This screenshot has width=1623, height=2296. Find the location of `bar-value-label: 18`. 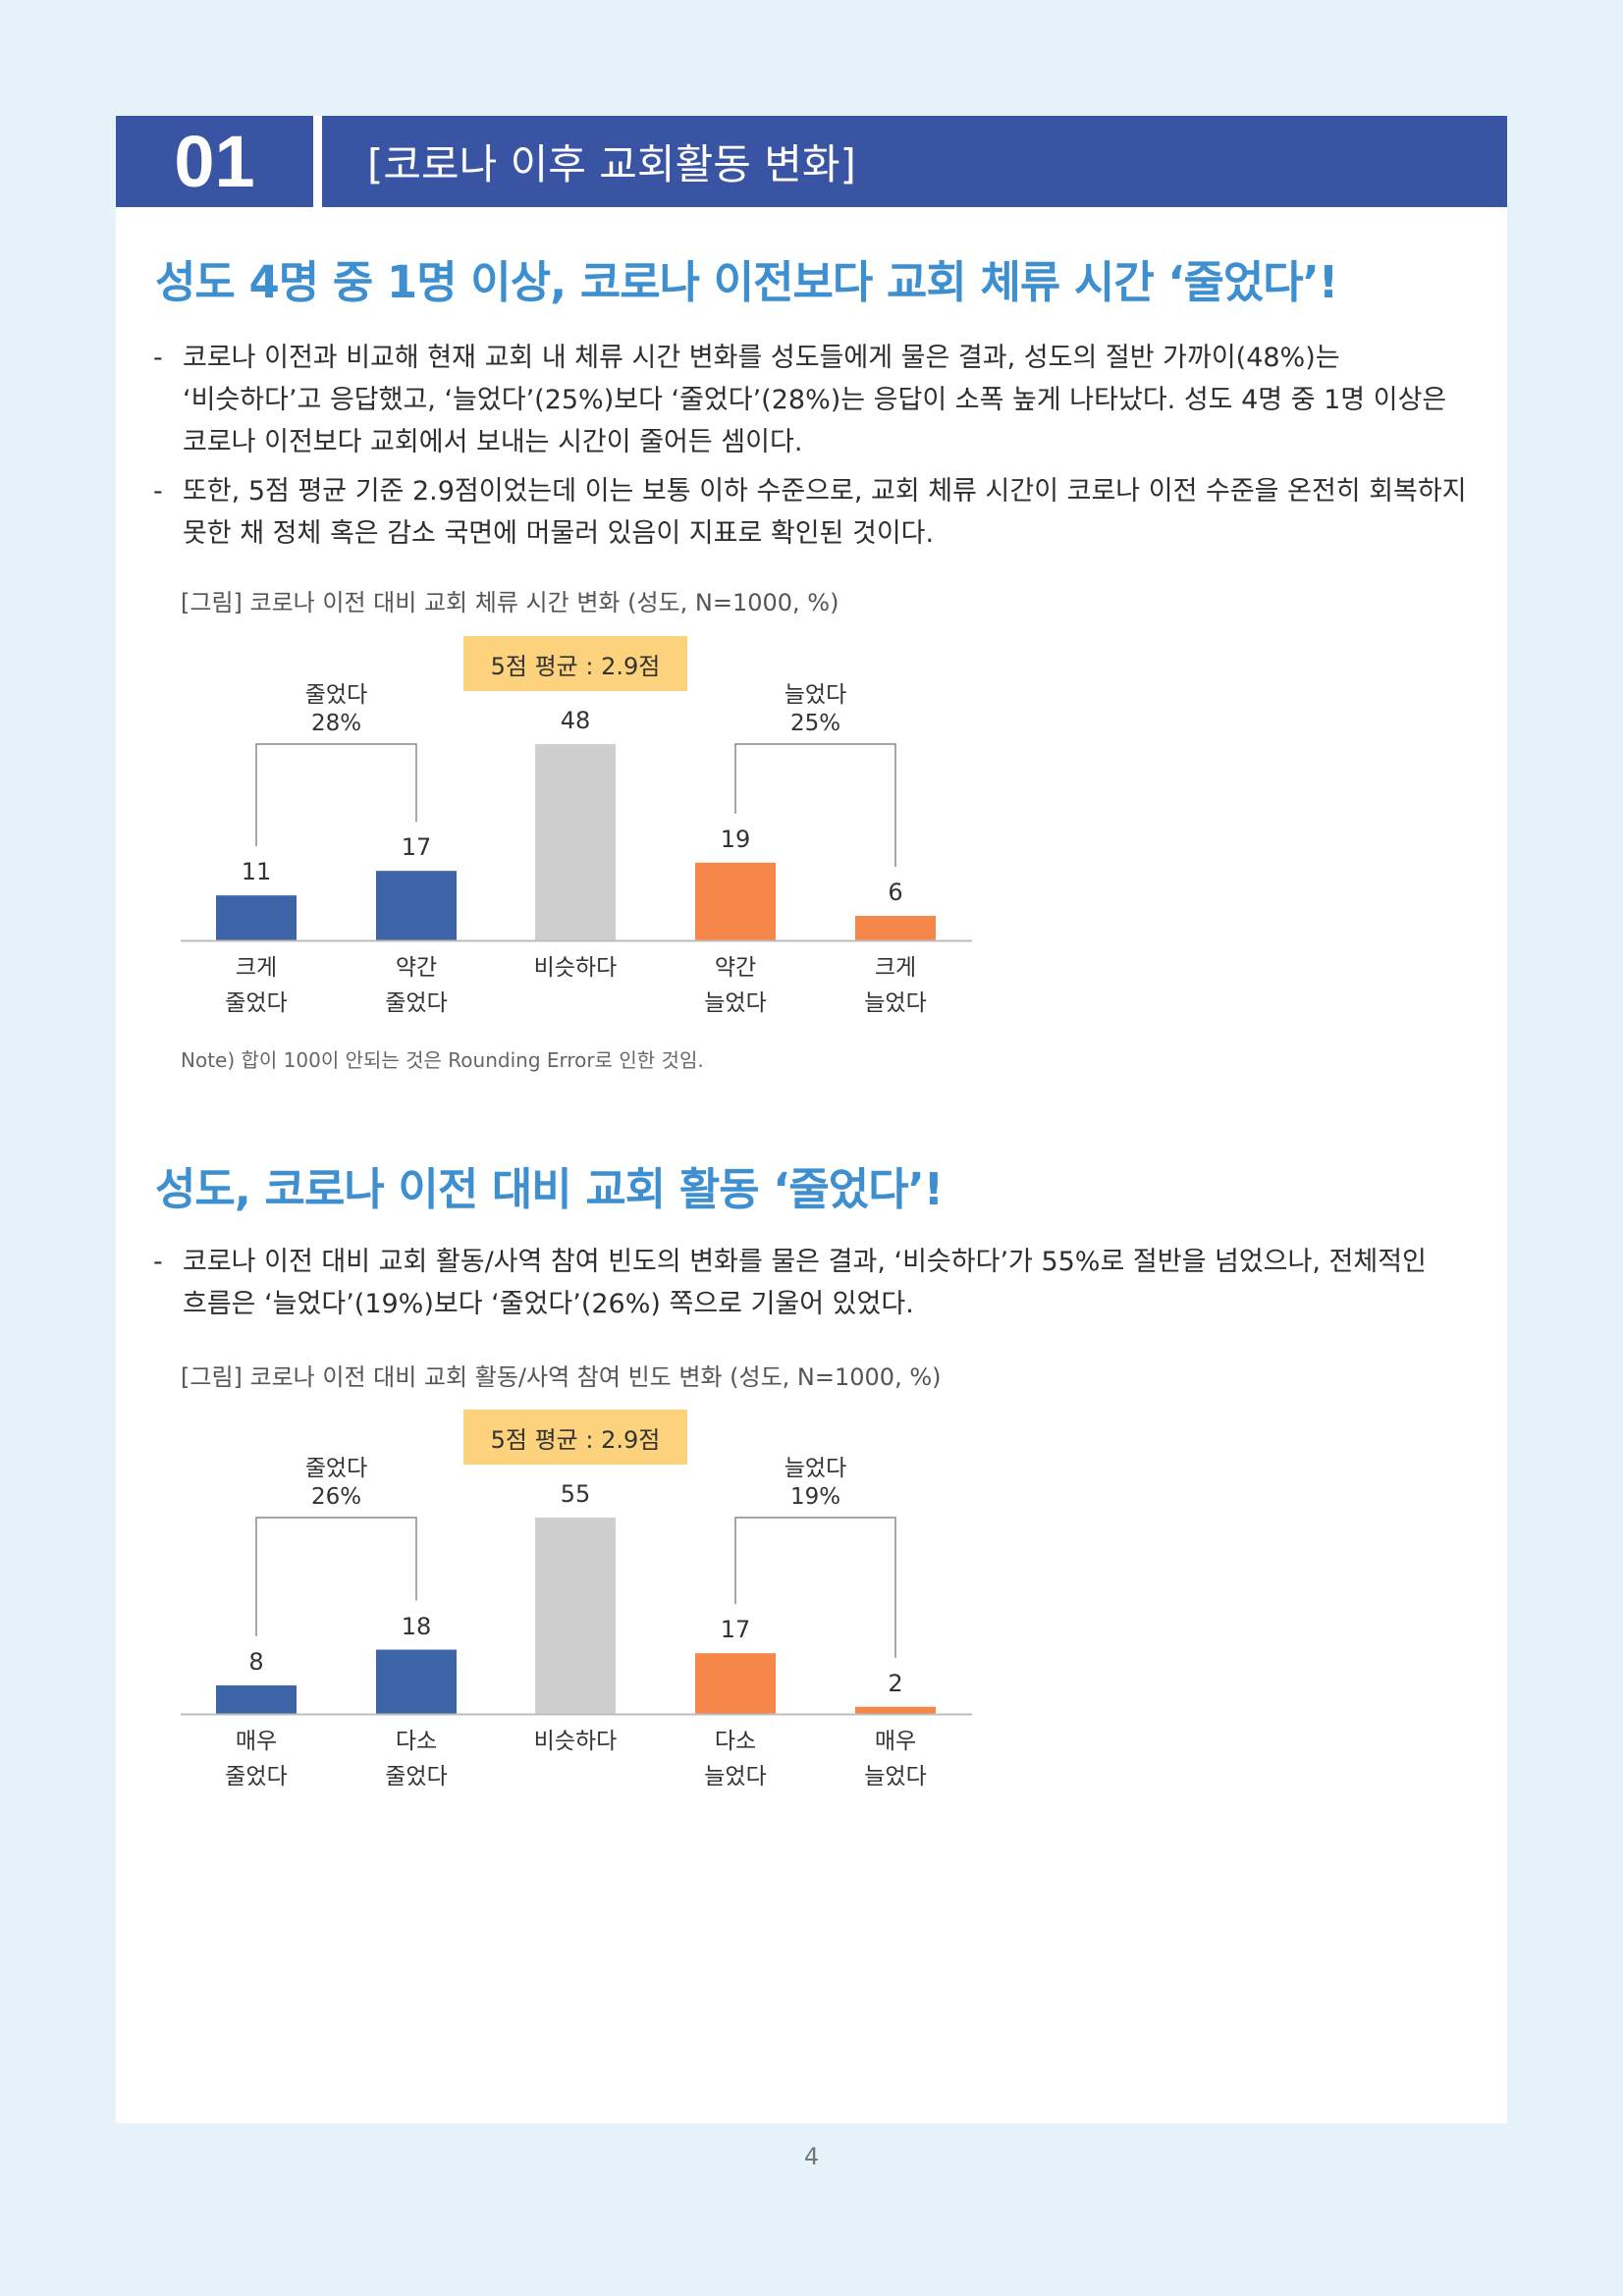

bar-value-label: 18 is located at coordinates (417, 1626).